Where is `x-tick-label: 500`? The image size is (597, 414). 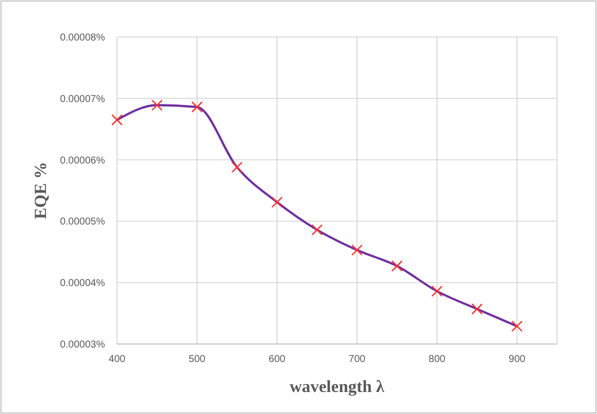 x-tick-label: 500 is located at coordinates (197, 359).